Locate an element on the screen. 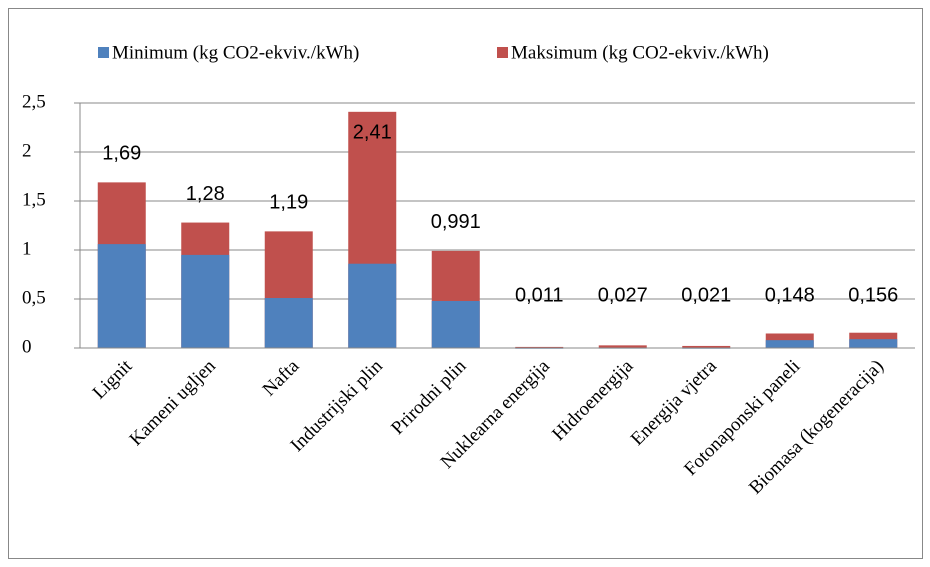 The height and width of the screenshot is (567, 930). data-label: 1,69 is located at coordinates (121, 154).